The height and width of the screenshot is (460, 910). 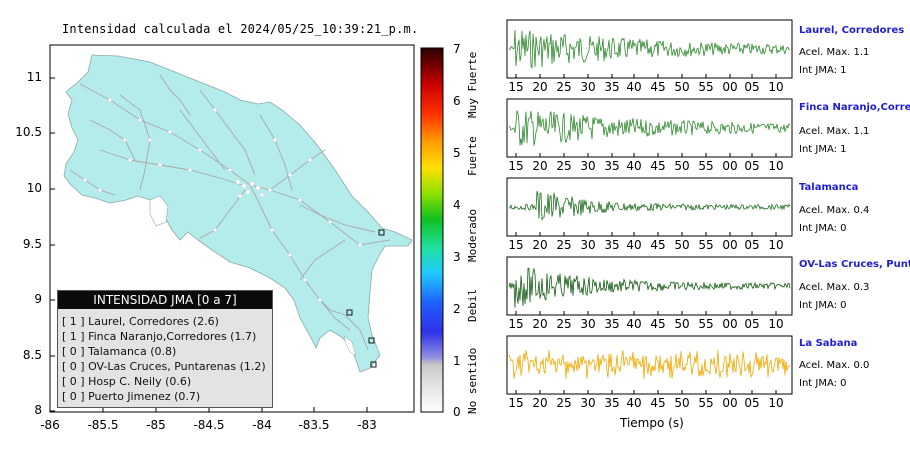 What do you see at coordinates (131, 396) in the screenshot?
I see `legend-row: [ 0 ] Puerto Jimenez (0.7)` at bounding box center [131, 396].